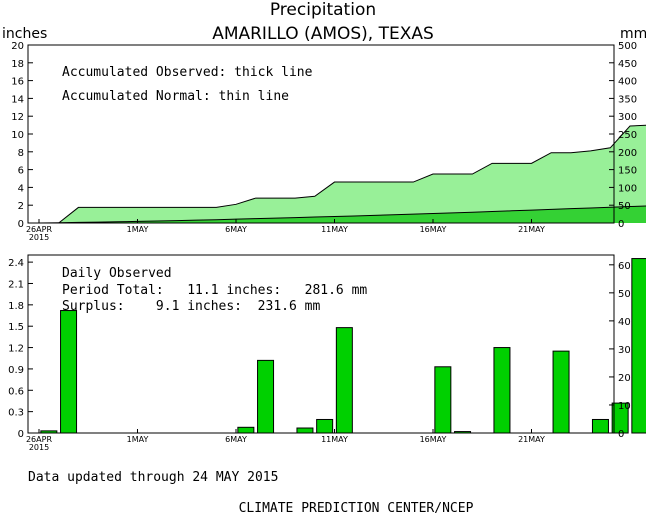  I want to click on observed-line-note: Accumulated Observed: thick line, so click(187, 72).